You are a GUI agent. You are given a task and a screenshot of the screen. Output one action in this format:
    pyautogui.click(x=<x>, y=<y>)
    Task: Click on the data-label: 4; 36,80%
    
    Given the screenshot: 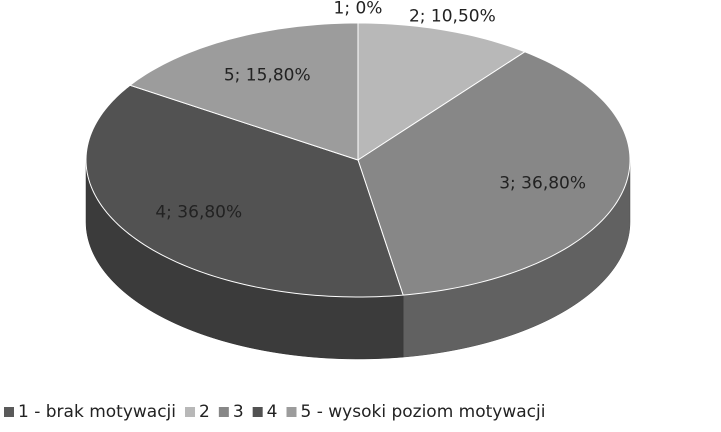 What is the action you would take?
    pyautogui.click(x=198, y=213)
    